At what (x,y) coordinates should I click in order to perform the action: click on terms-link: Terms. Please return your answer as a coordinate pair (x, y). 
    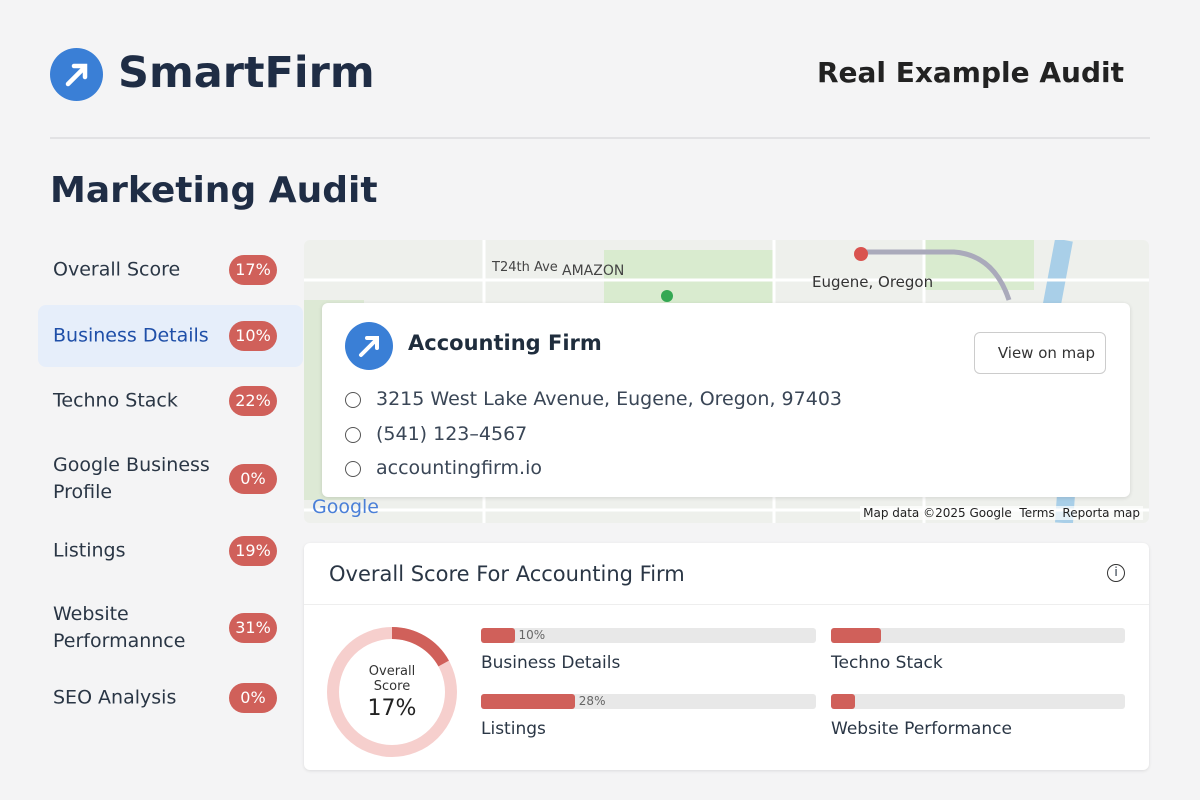
    Looking at the image, I should click on (1037, 513).